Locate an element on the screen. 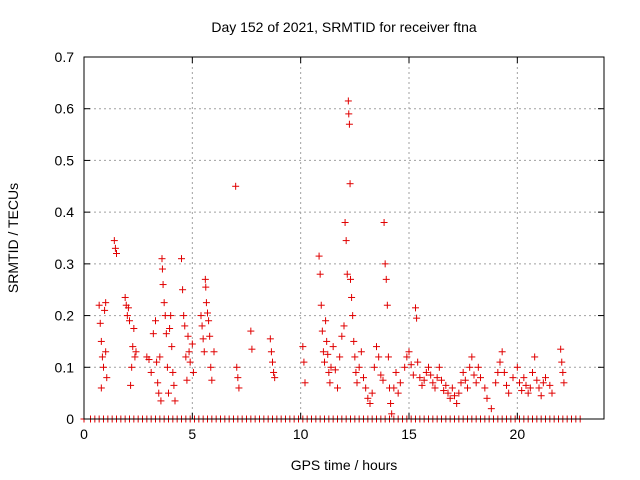  x-tick-label: 5 is located at coordinates (192, 434).